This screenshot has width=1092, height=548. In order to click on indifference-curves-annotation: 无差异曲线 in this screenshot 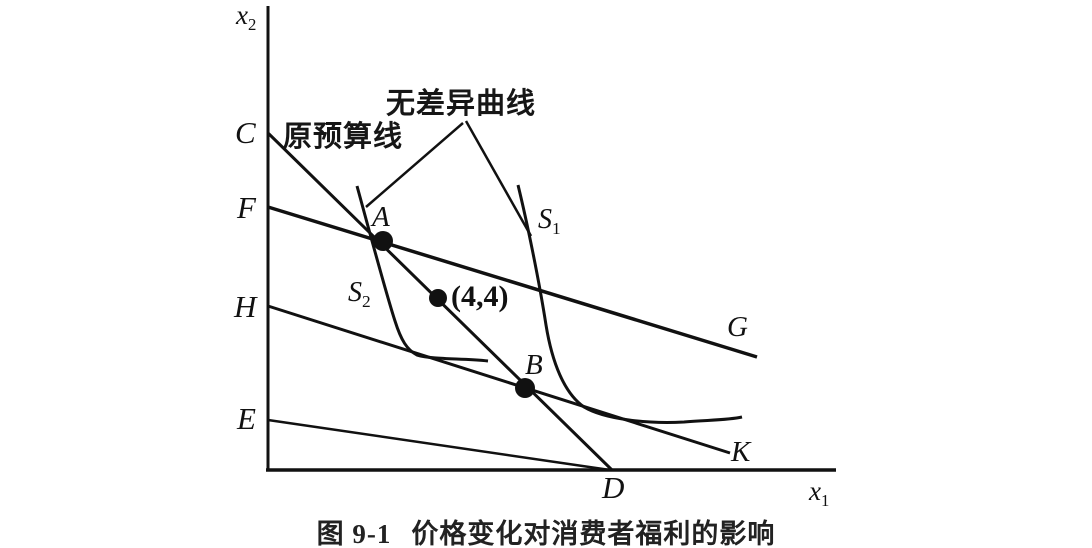, I will do `click(461, 104)`.